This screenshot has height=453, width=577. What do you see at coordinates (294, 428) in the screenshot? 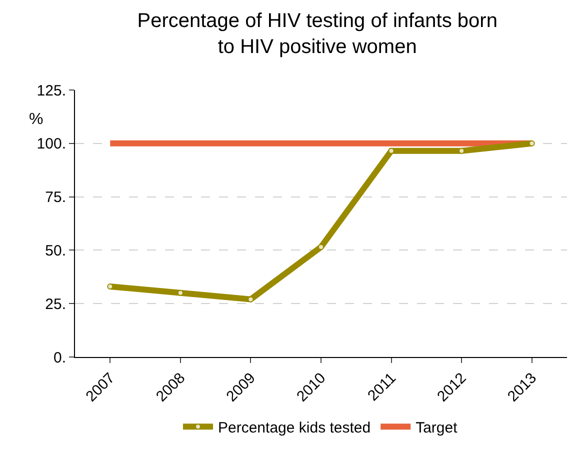
I see `legend-label: Percentage kids tested` at bounding box center [294, 428].